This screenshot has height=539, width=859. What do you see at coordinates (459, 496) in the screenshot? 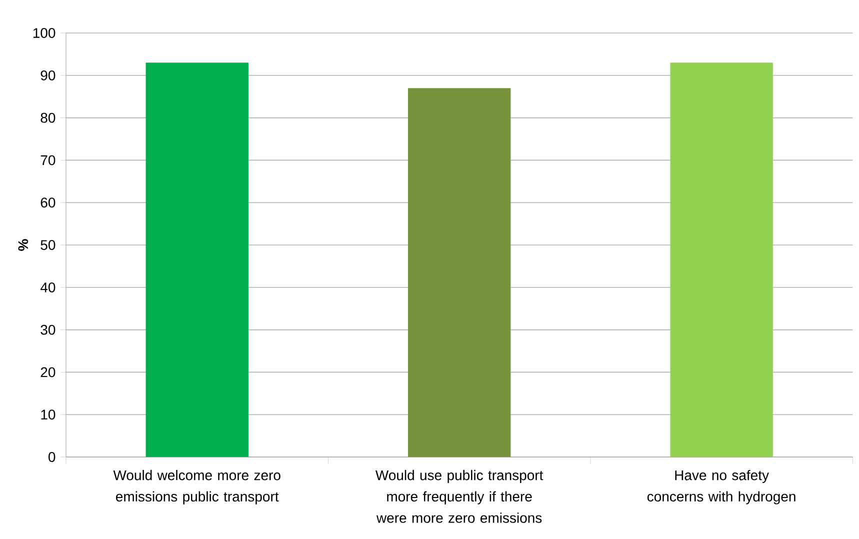
I see `x-tick-label: Would use public transport more frequently if there were more zero emissions` at bounding box center [459, 496].